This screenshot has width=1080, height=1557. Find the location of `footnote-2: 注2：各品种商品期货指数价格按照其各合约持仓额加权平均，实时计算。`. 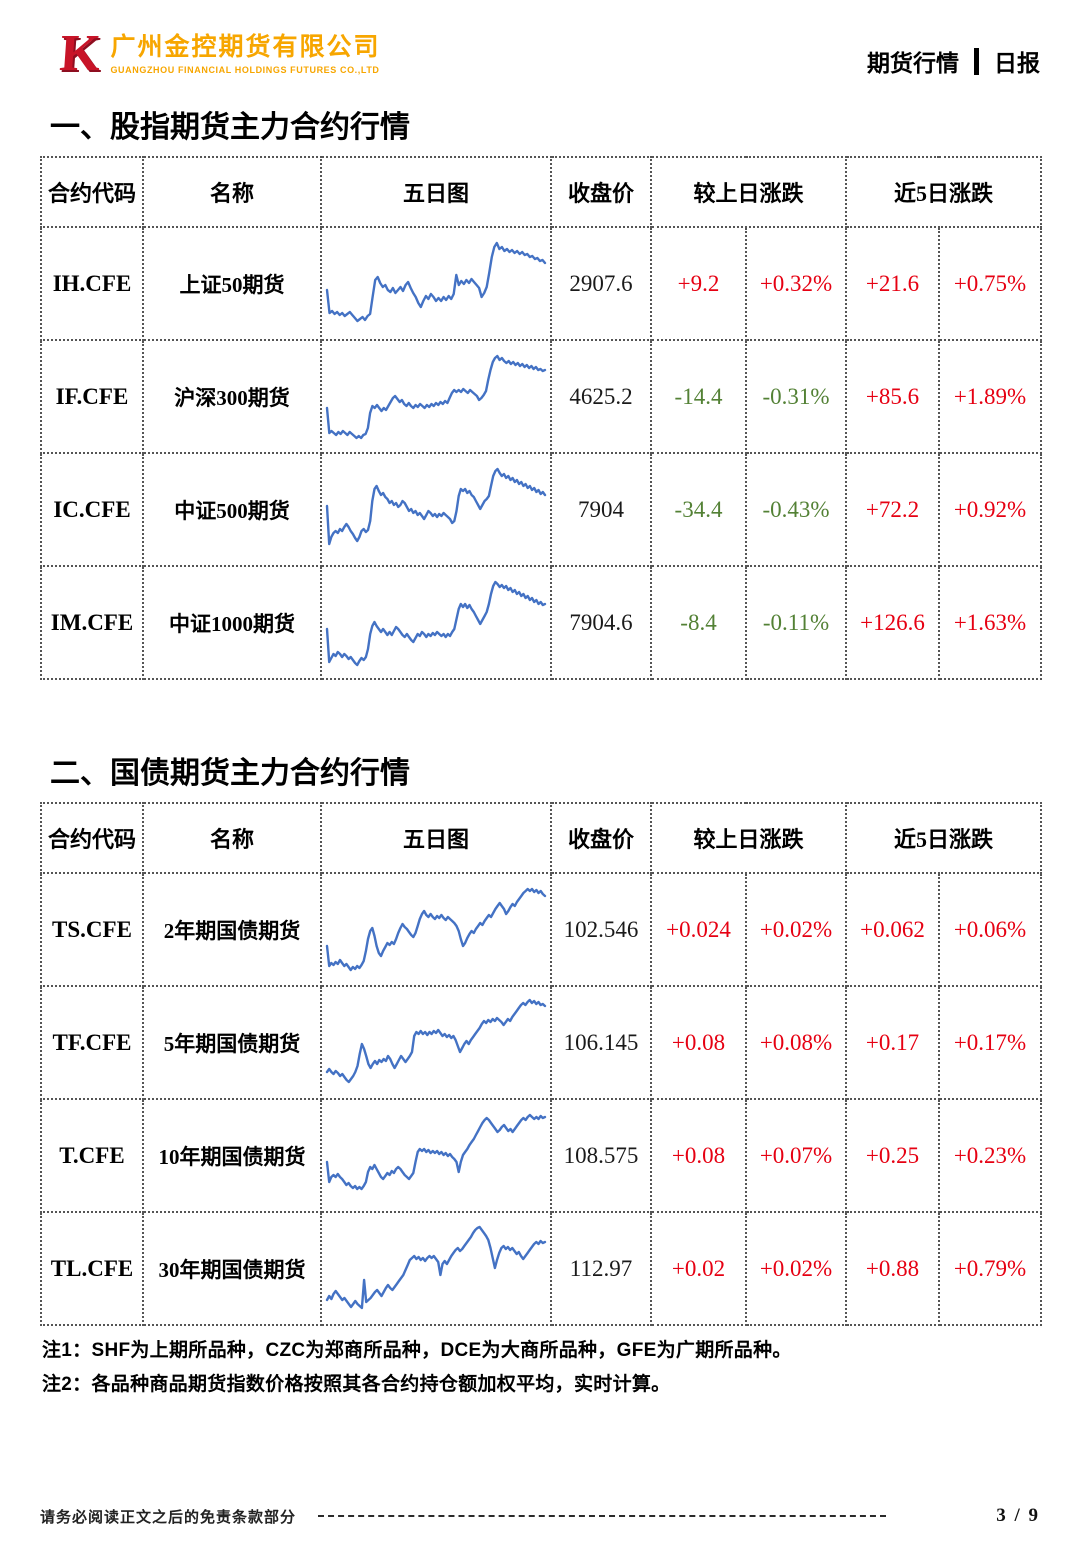

footnote-2: 注2：各品种商品期货指数价格按照其各合约持仓额加权平均，实时计算。 is located at coordinates (356, 1384).